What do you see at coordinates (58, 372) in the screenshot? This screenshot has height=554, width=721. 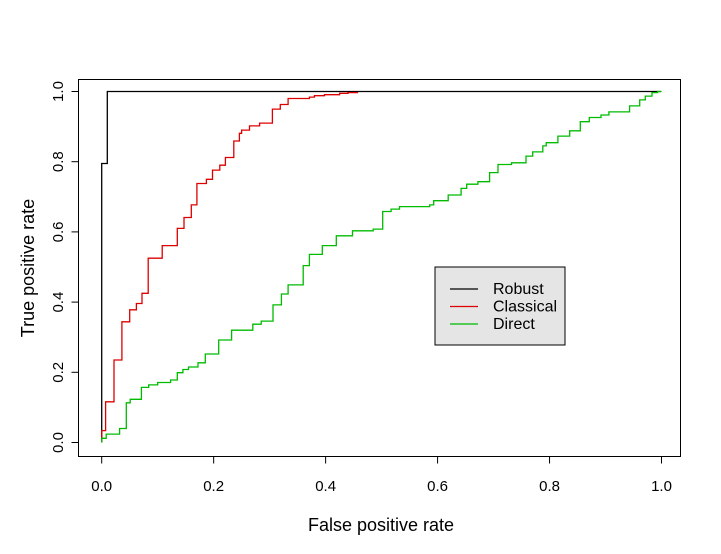 I see `y-tick-label: 0.2` at bounding box center [58, 372].